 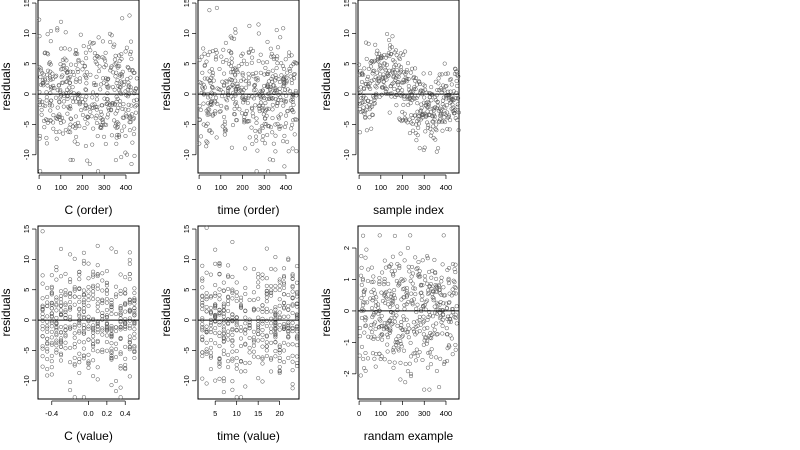 I want to click on x-tick-label: 200, so click(x=82, y=187).